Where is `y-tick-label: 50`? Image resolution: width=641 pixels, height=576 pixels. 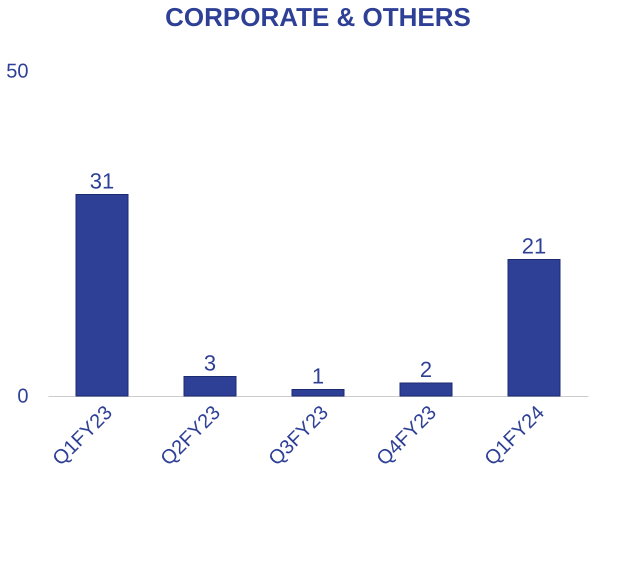 y-tick-label: 50 is located at coordinates (17, 71).